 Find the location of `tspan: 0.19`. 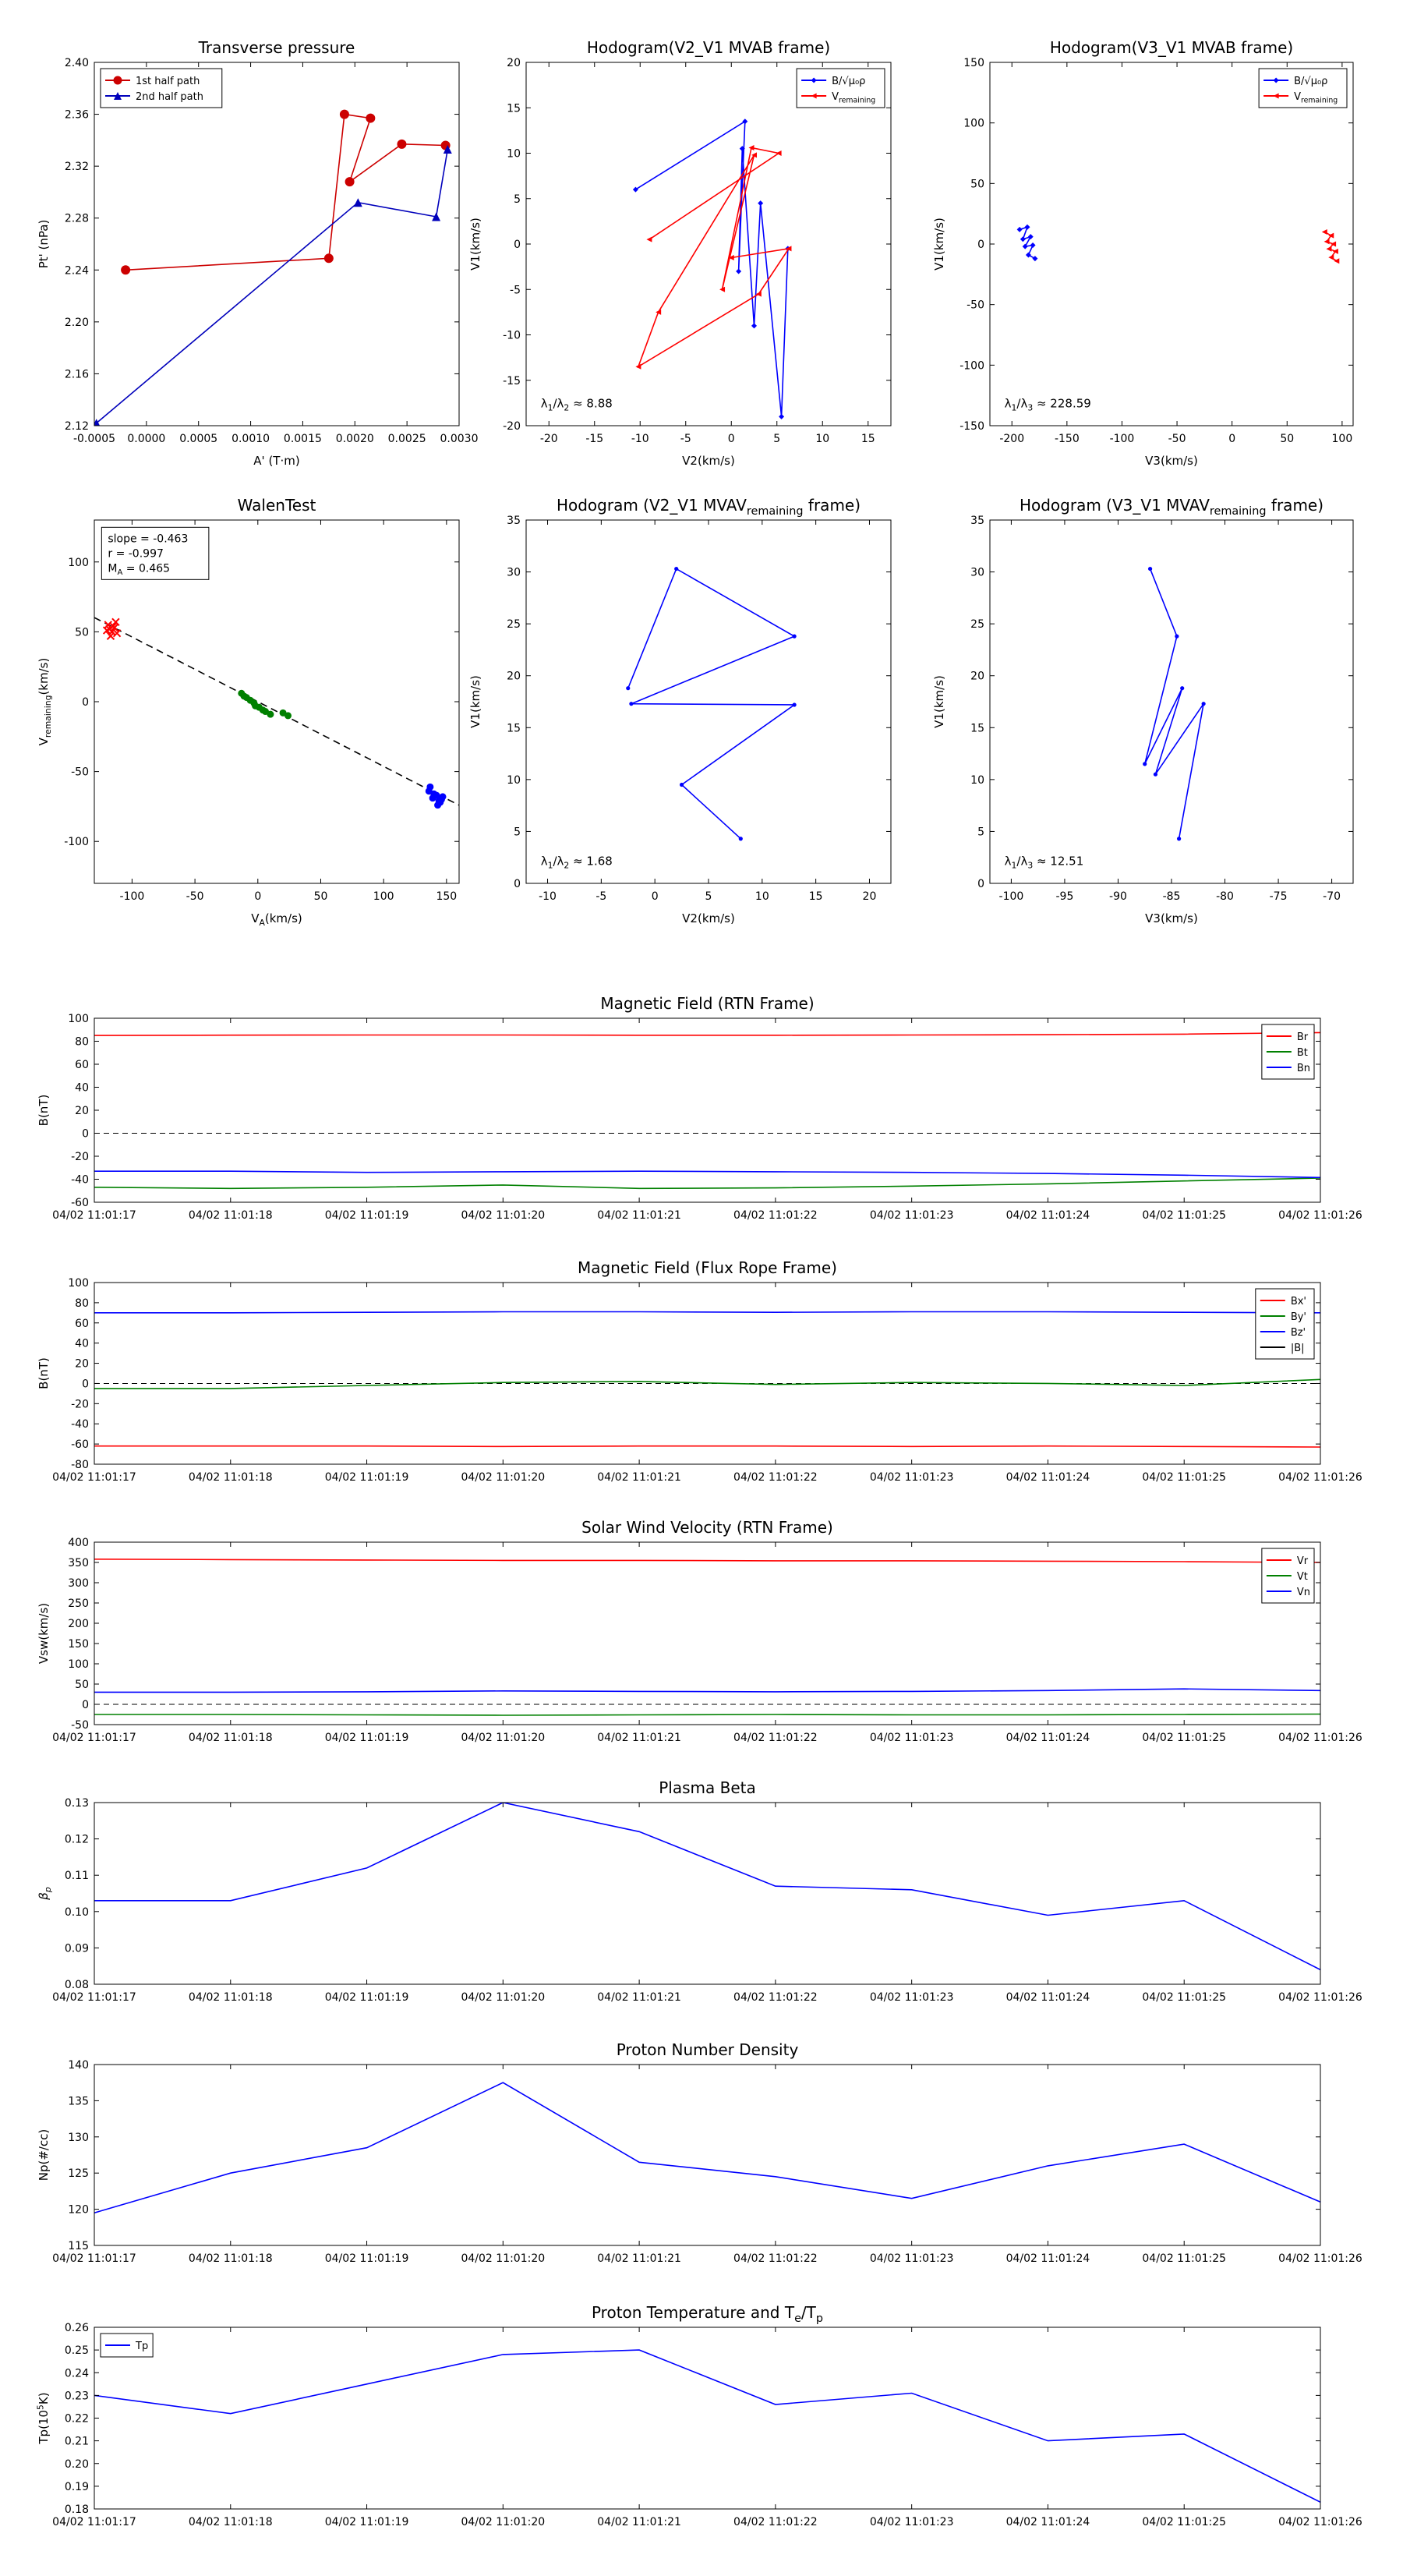

tspan: 0.19 is located at coordinates (77, 2487).